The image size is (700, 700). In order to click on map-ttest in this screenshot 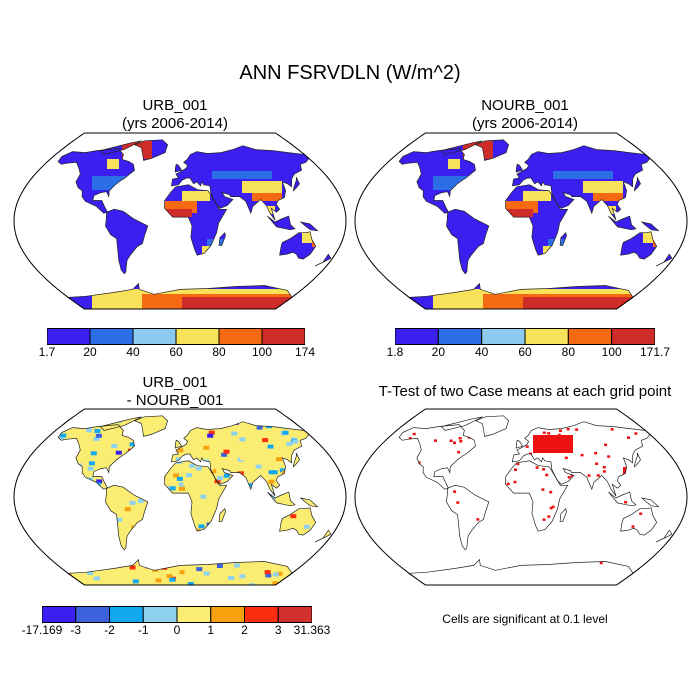, I will do `click(521, 497)`.